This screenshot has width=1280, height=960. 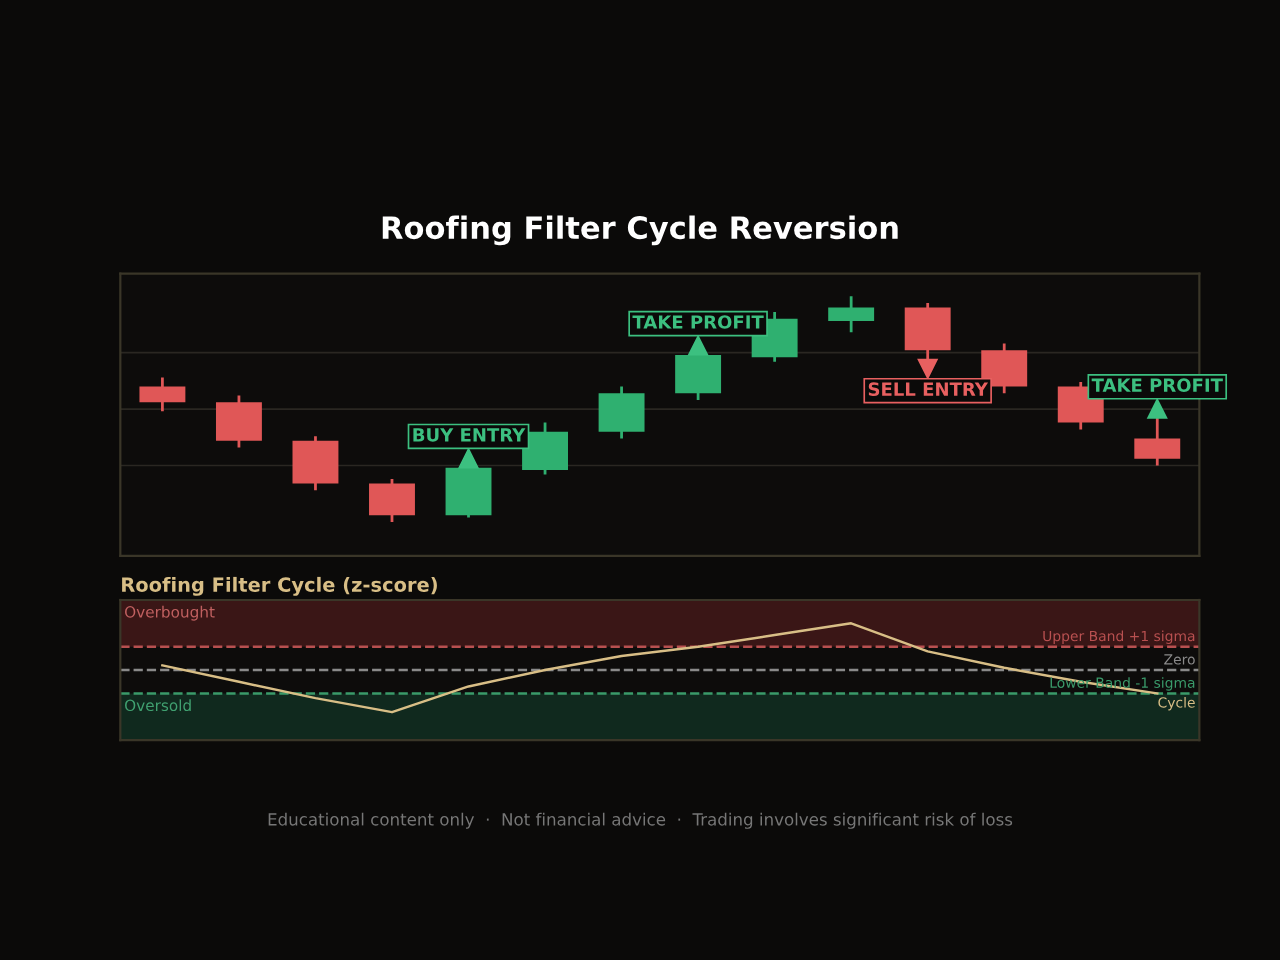 What do you see at coordinates (279, 586) in the screenshot?
I see `chart-title: Roofing Filter Cycle (z-score)` at bounding box center [279, 586].